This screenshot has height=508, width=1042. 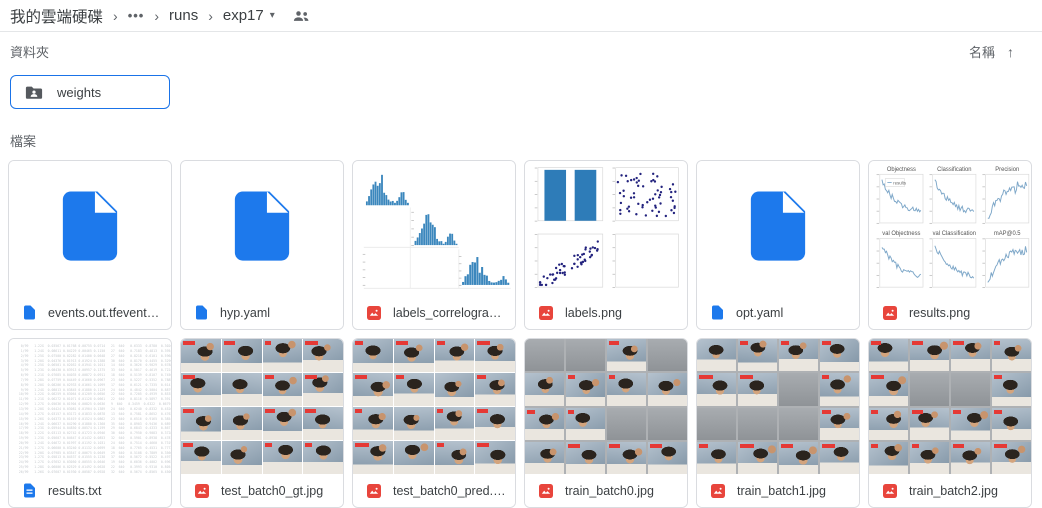 I want to click on file-name-row: labels.png, so click(x=606, y=312).